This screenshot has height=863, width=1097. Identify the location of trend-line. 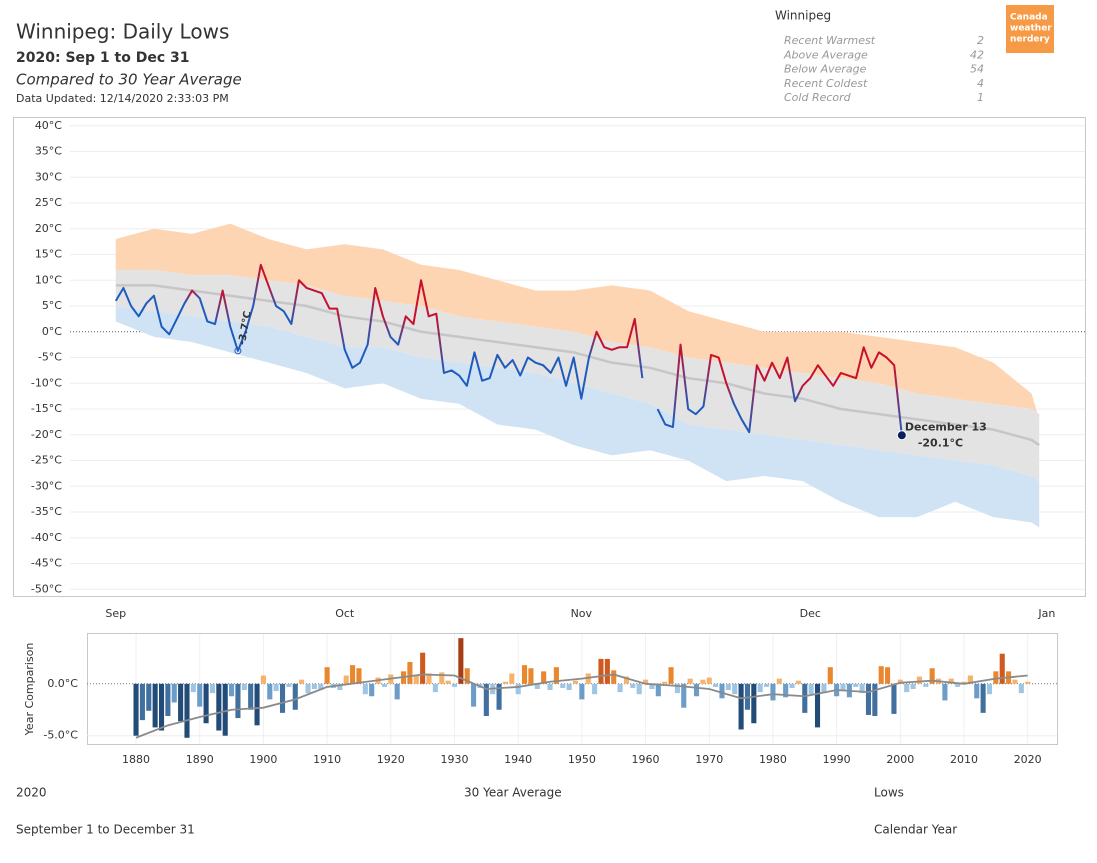
(581, 706).